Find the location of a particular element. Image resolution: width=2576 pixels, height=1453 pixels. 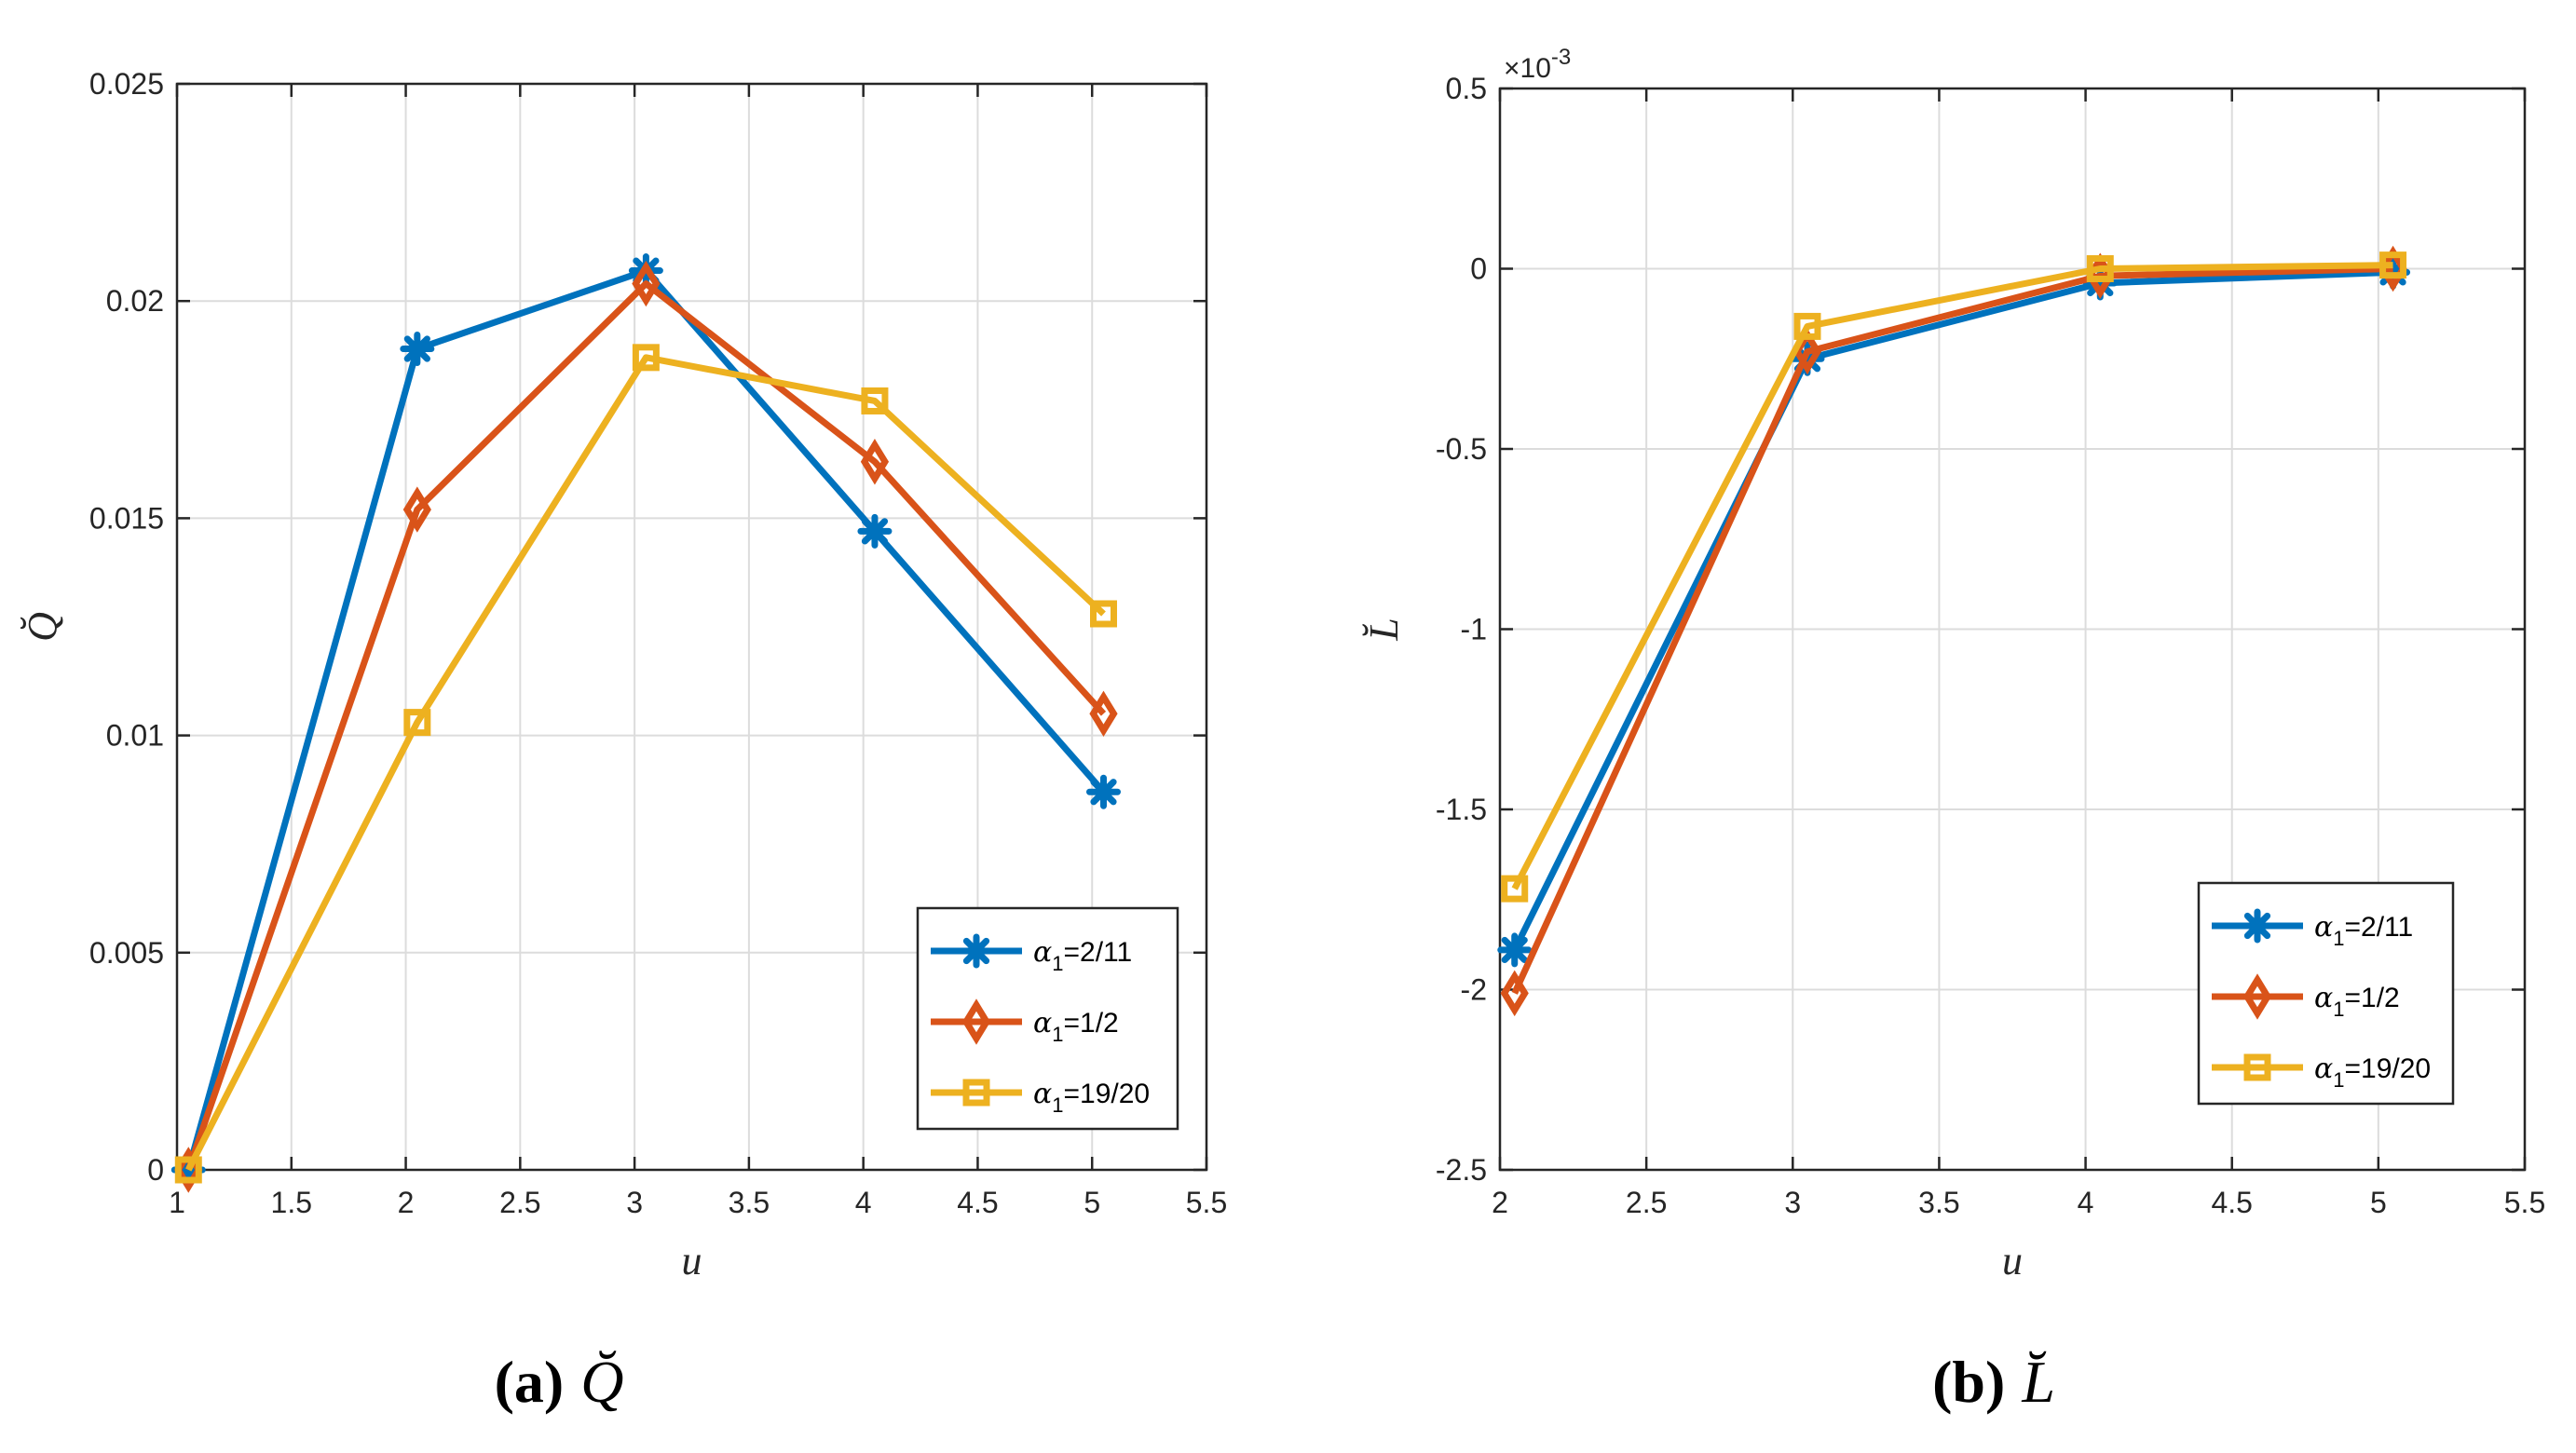

panel-a-legend-marker-0-stroke is located at coordinates (976, 951).